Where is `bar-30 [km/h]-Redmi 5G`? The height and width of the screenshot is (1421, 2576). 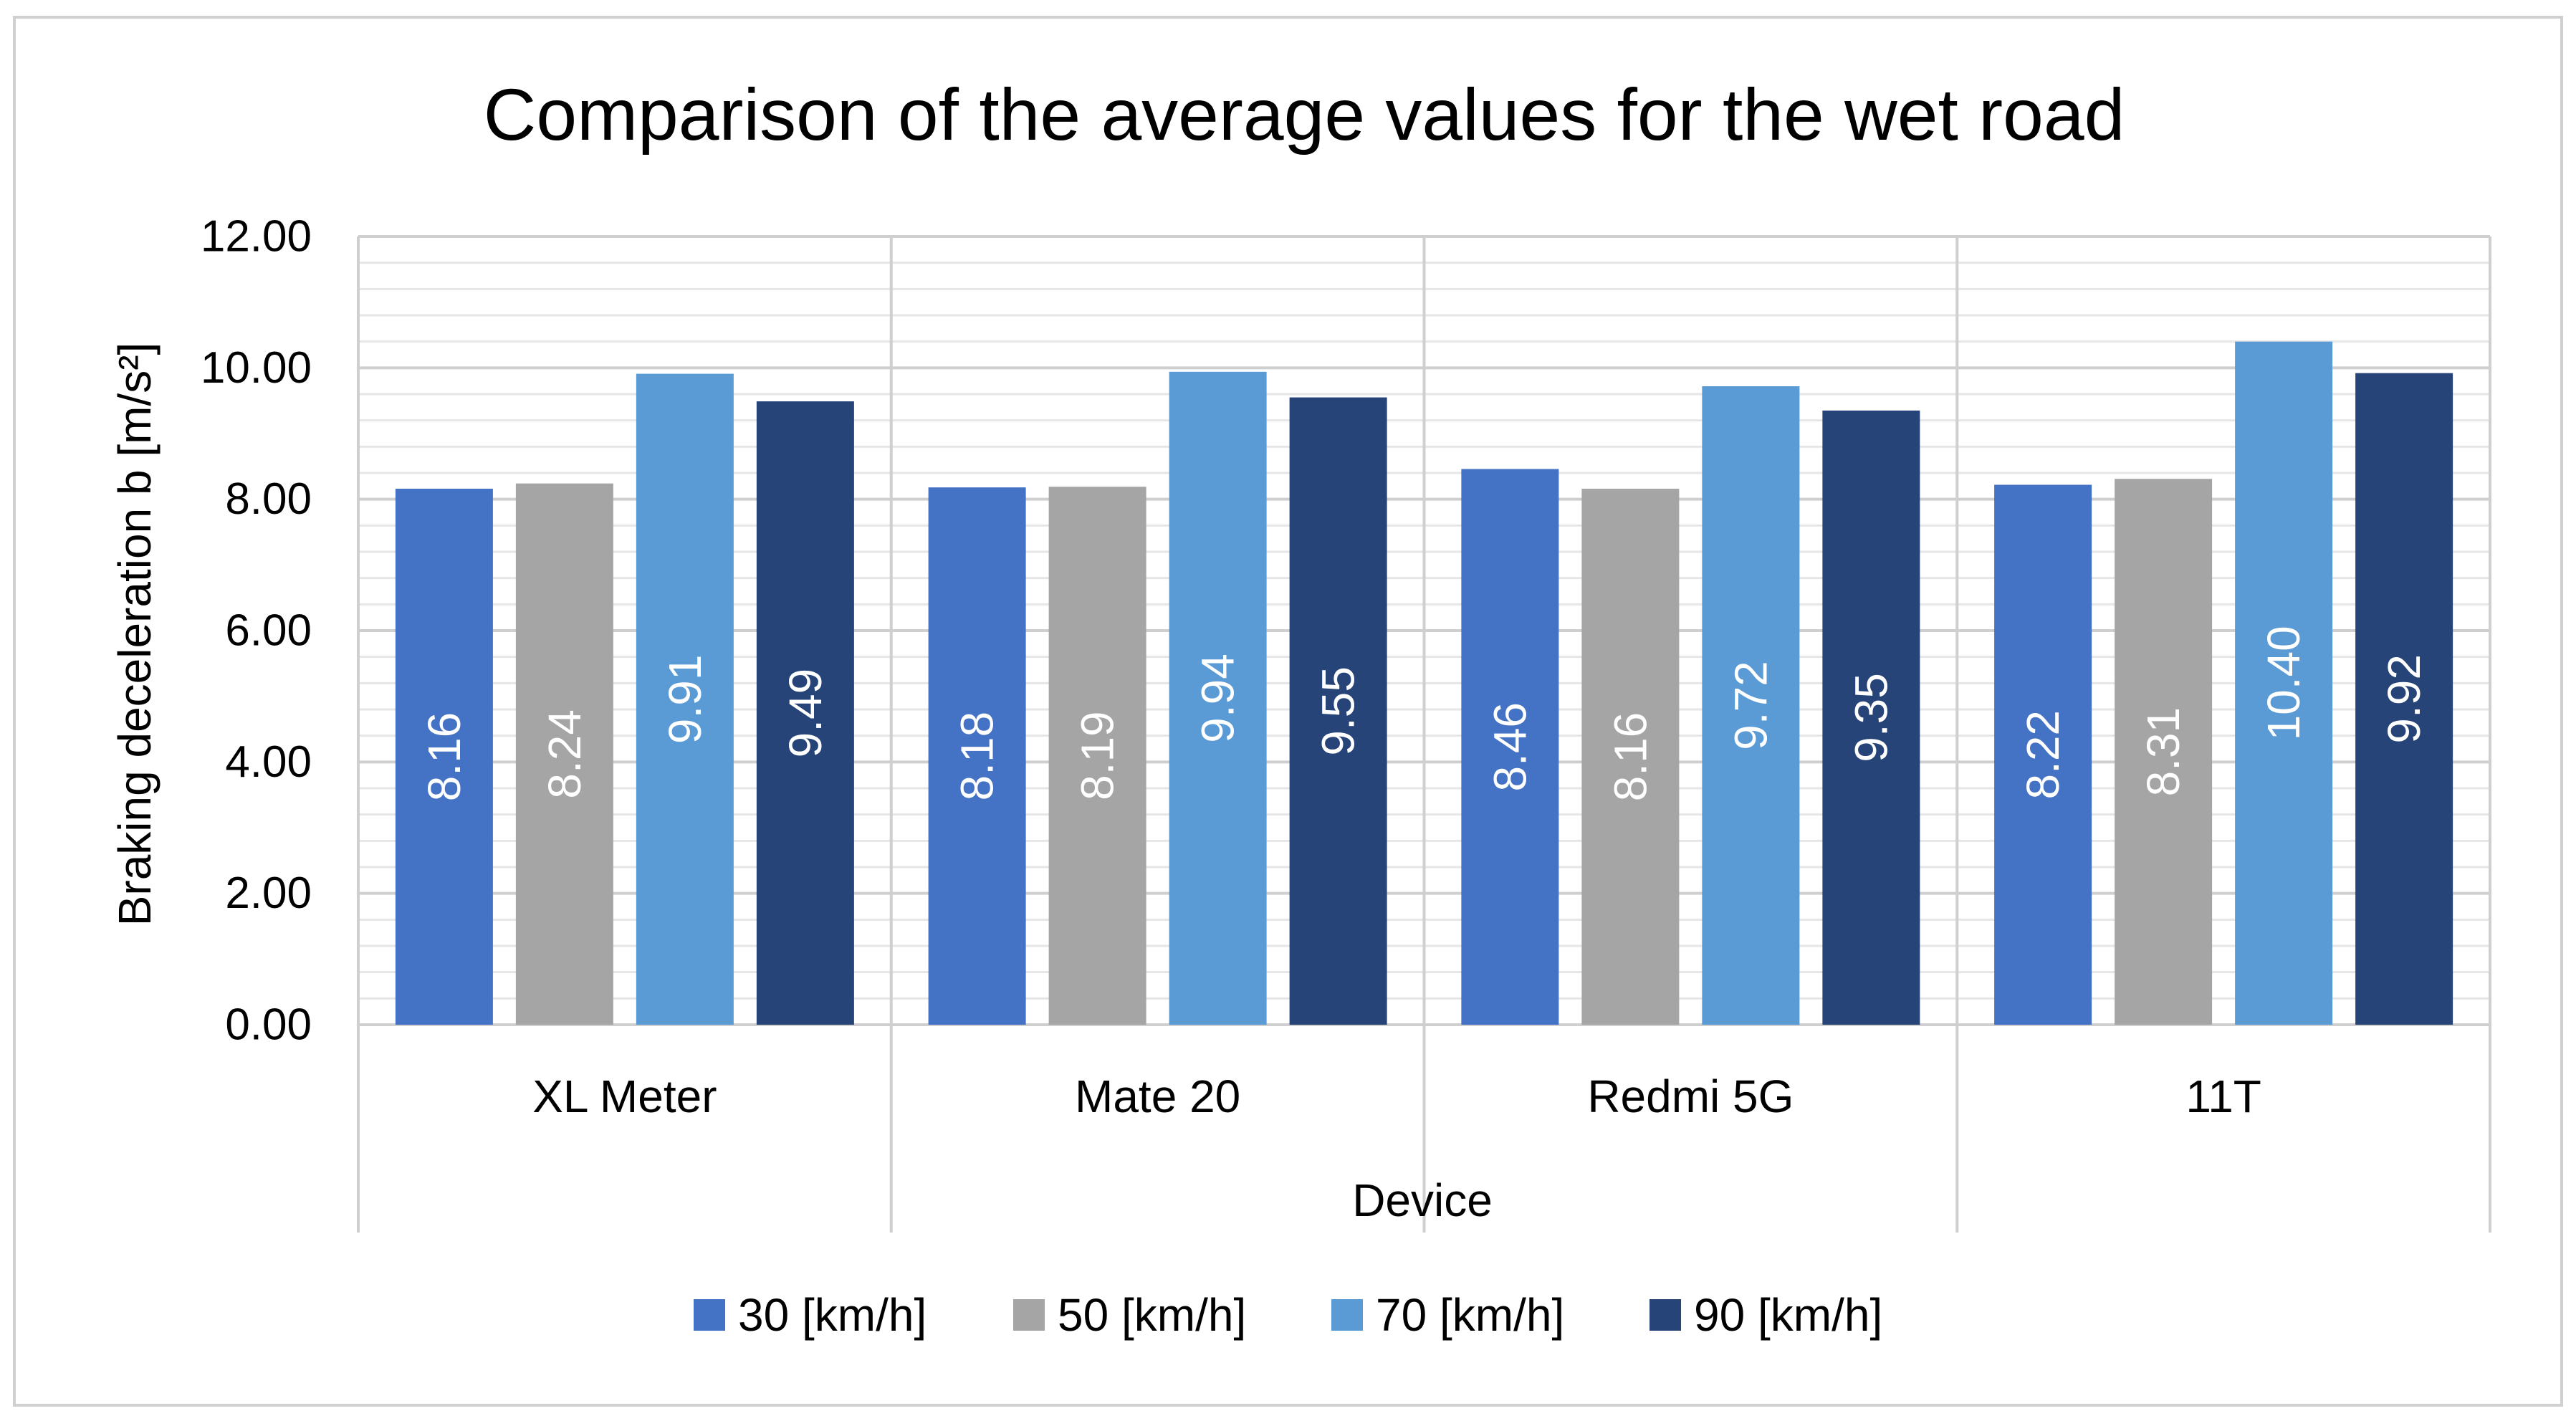 bar-30 [km/h]-Redmi 5G is located at coordinates (1510, 747).